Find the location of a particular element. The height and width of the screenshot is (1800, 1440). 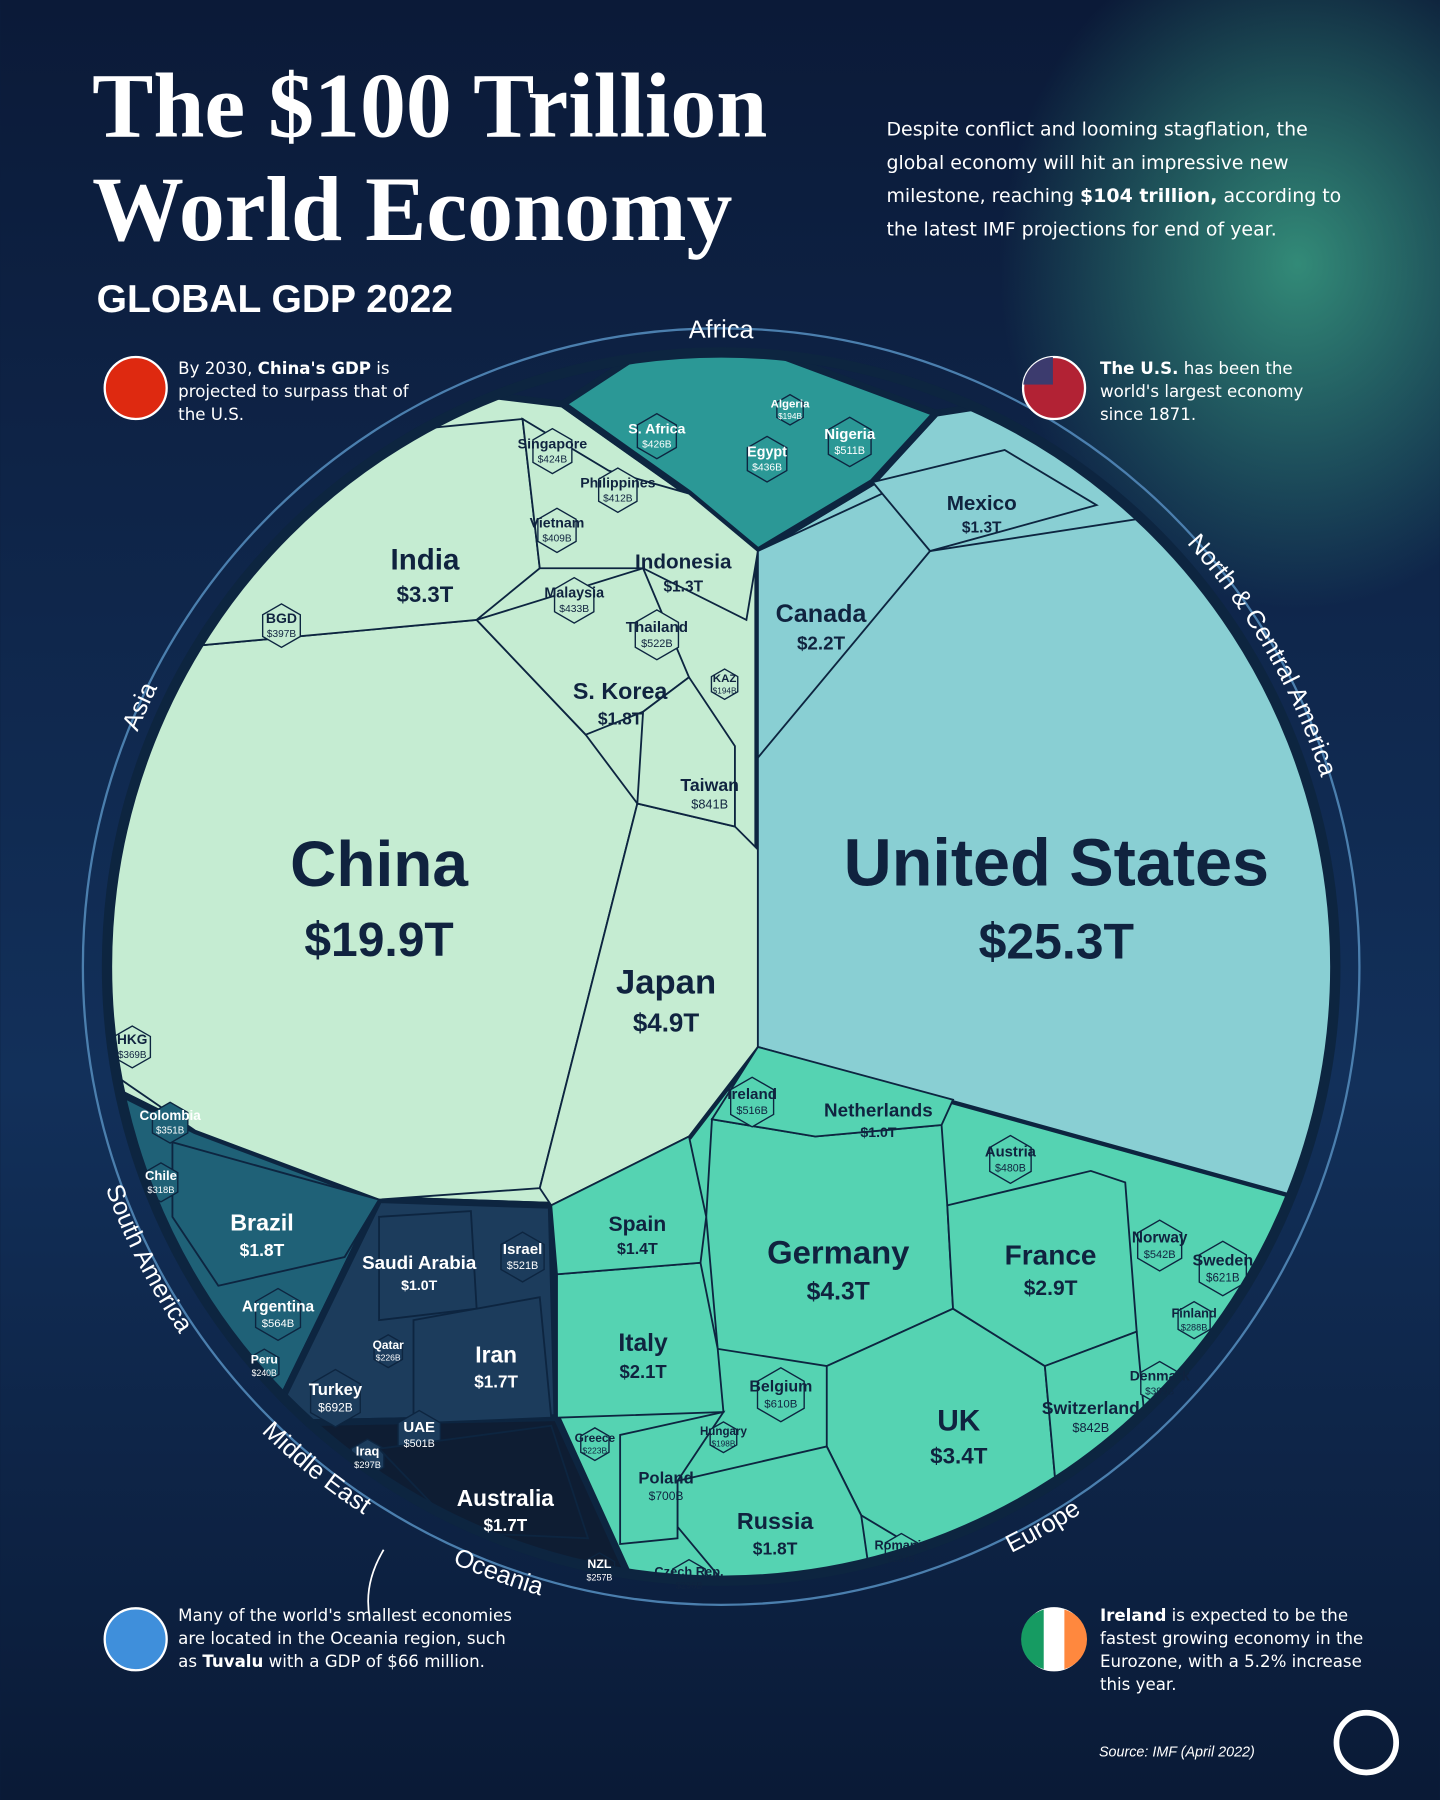

country-value: $4.9T is located at coordinates (666, 1024).